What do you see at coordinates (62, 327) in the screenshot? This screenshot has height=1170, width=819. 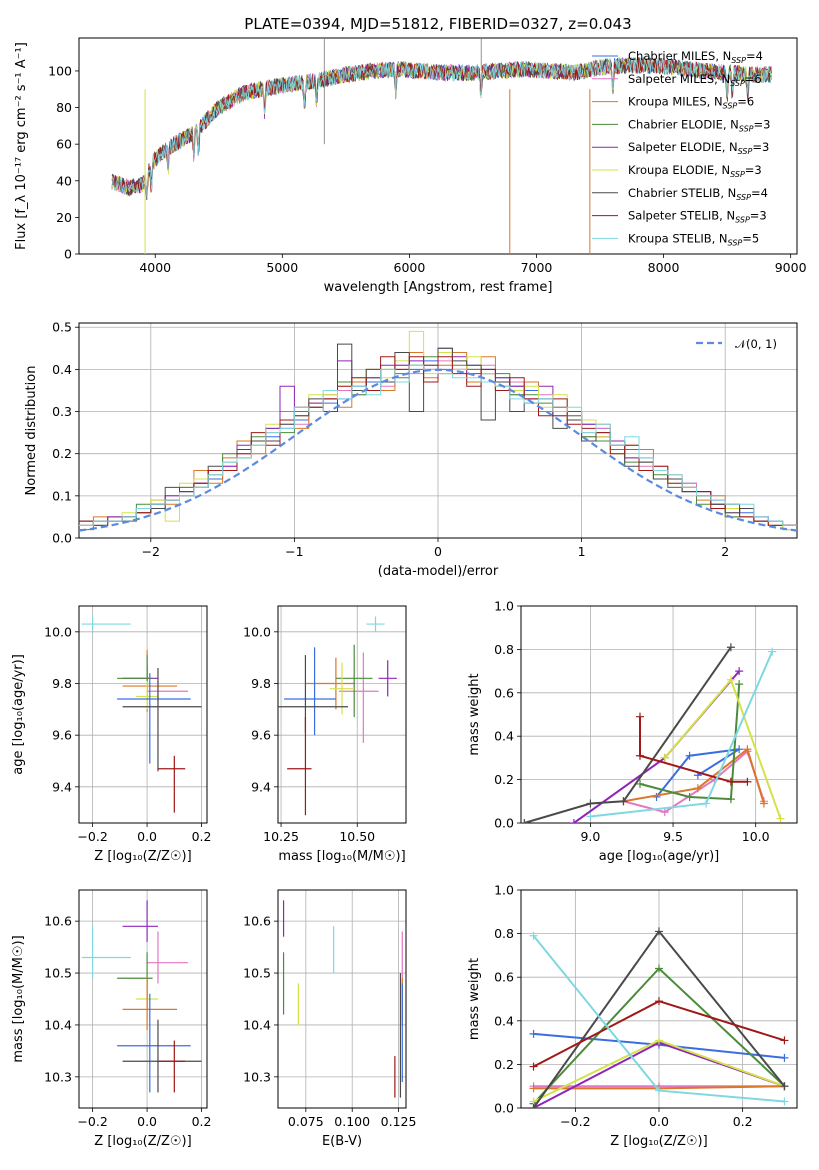 I see `y-tick-label: 0.5` at bounding box center [62, 327].